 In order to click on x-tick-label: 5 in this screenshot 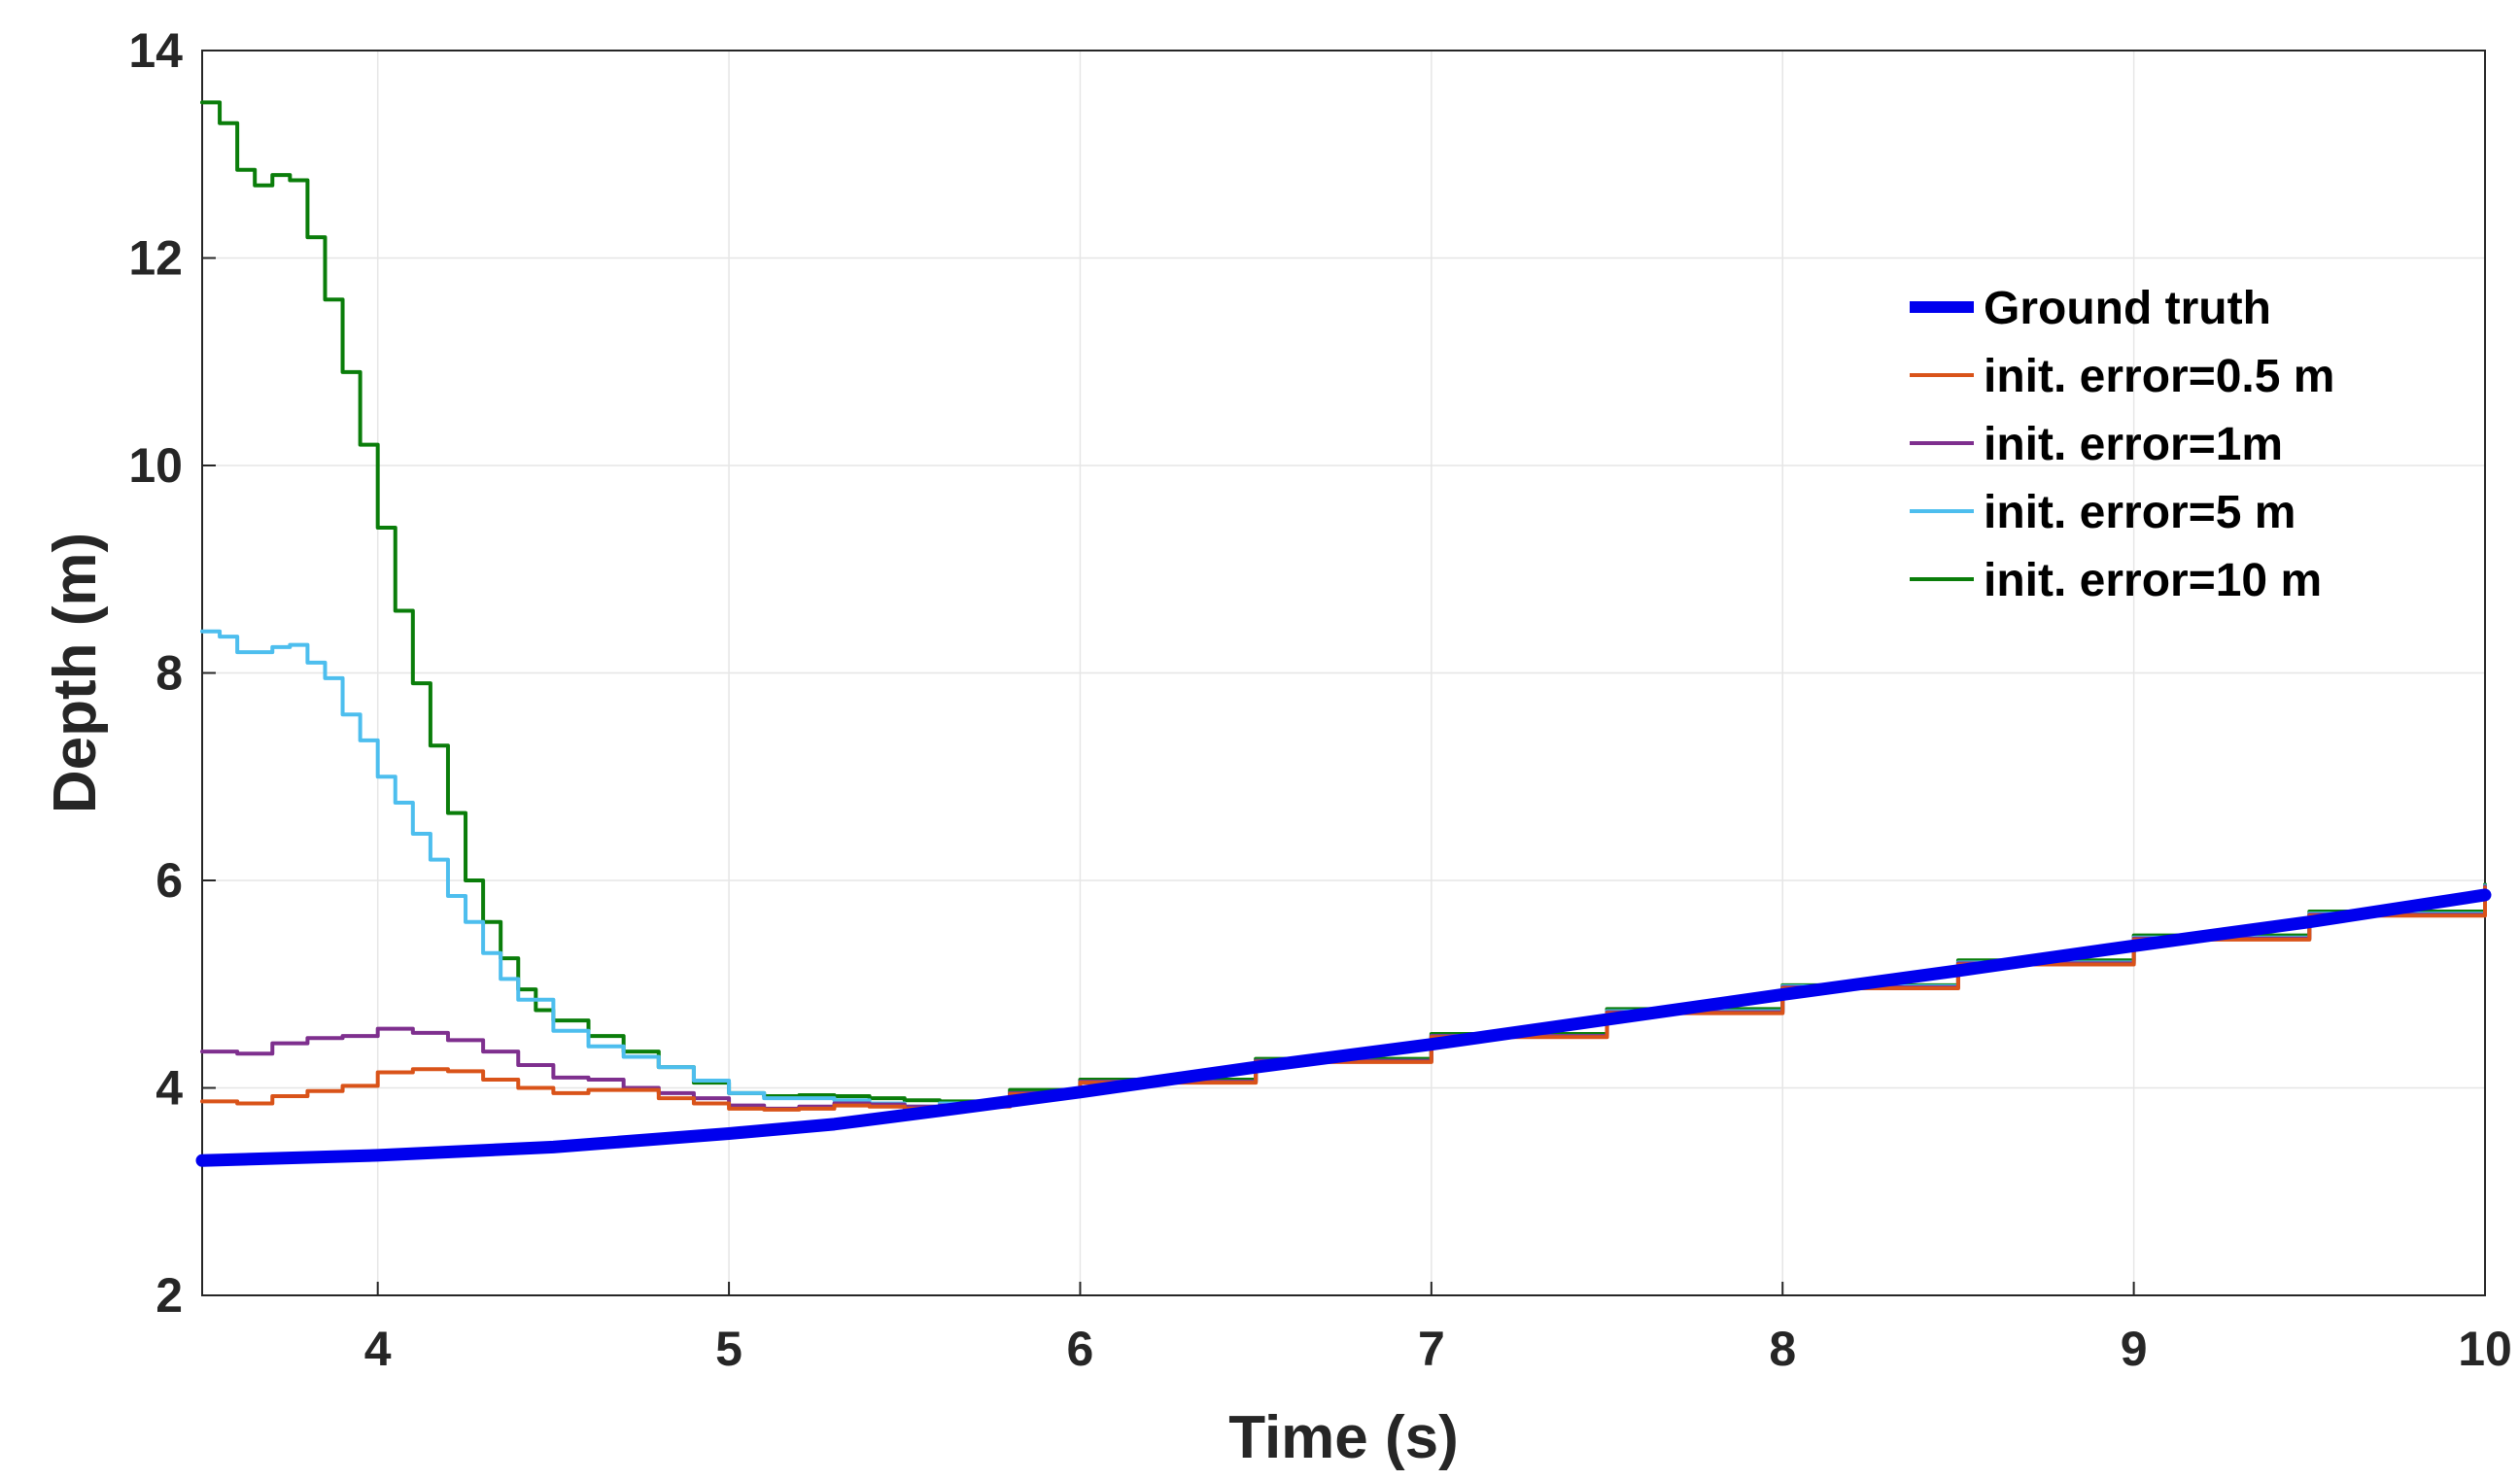, I will do `click(728, 1349)`.